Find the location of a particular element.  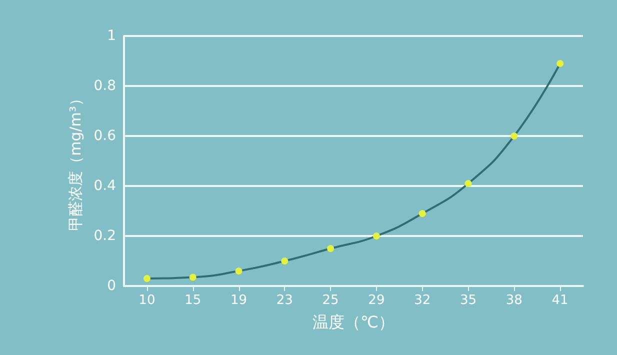

x-axis-title: 温度（℃） is located at coordinates (353, 322).